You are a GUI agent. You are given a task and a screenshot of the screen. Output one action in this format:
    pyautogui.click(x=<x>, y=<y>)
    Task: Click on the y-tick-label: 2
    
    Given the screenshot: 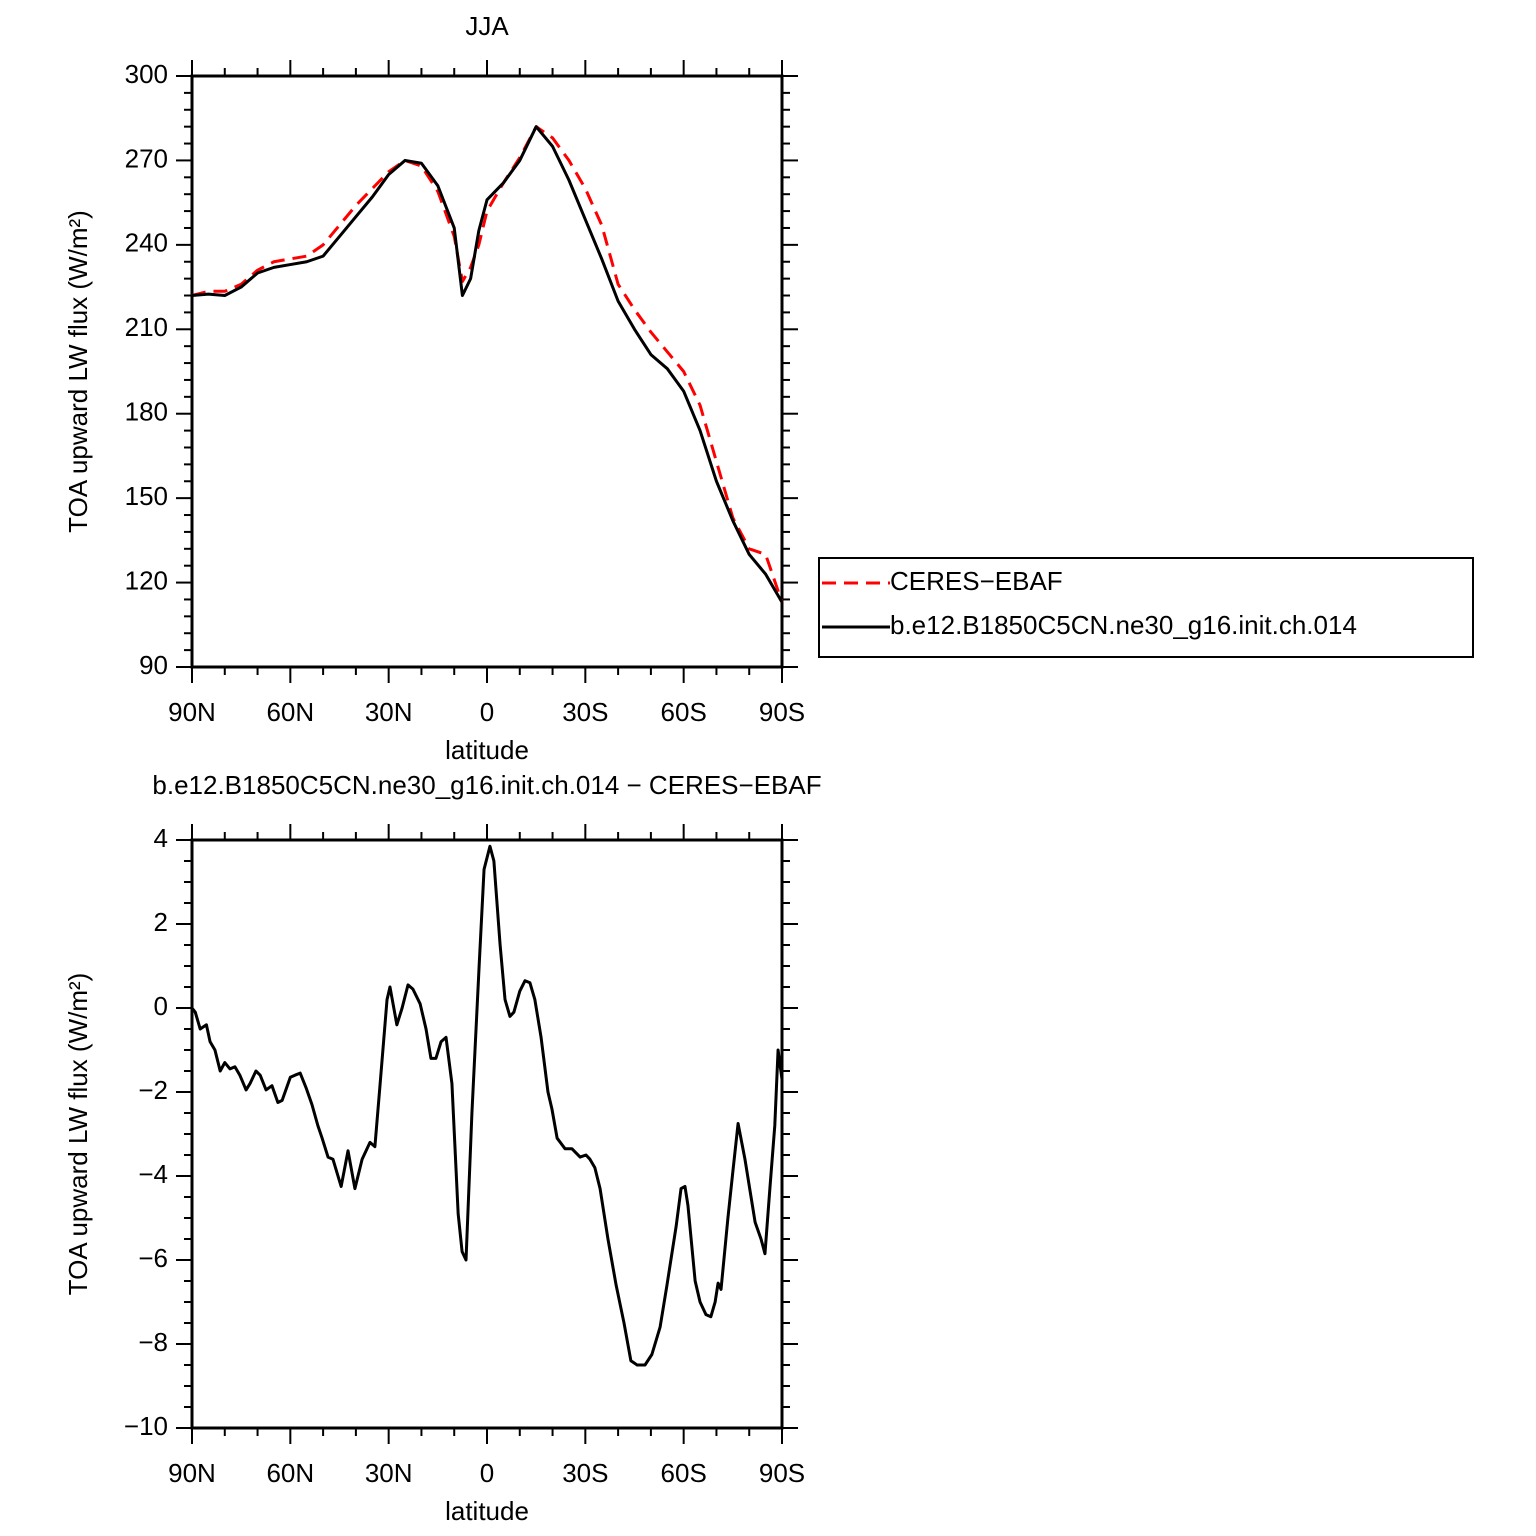 What is the action you would take?
    pyautogui.click(x=161, y=922)
    